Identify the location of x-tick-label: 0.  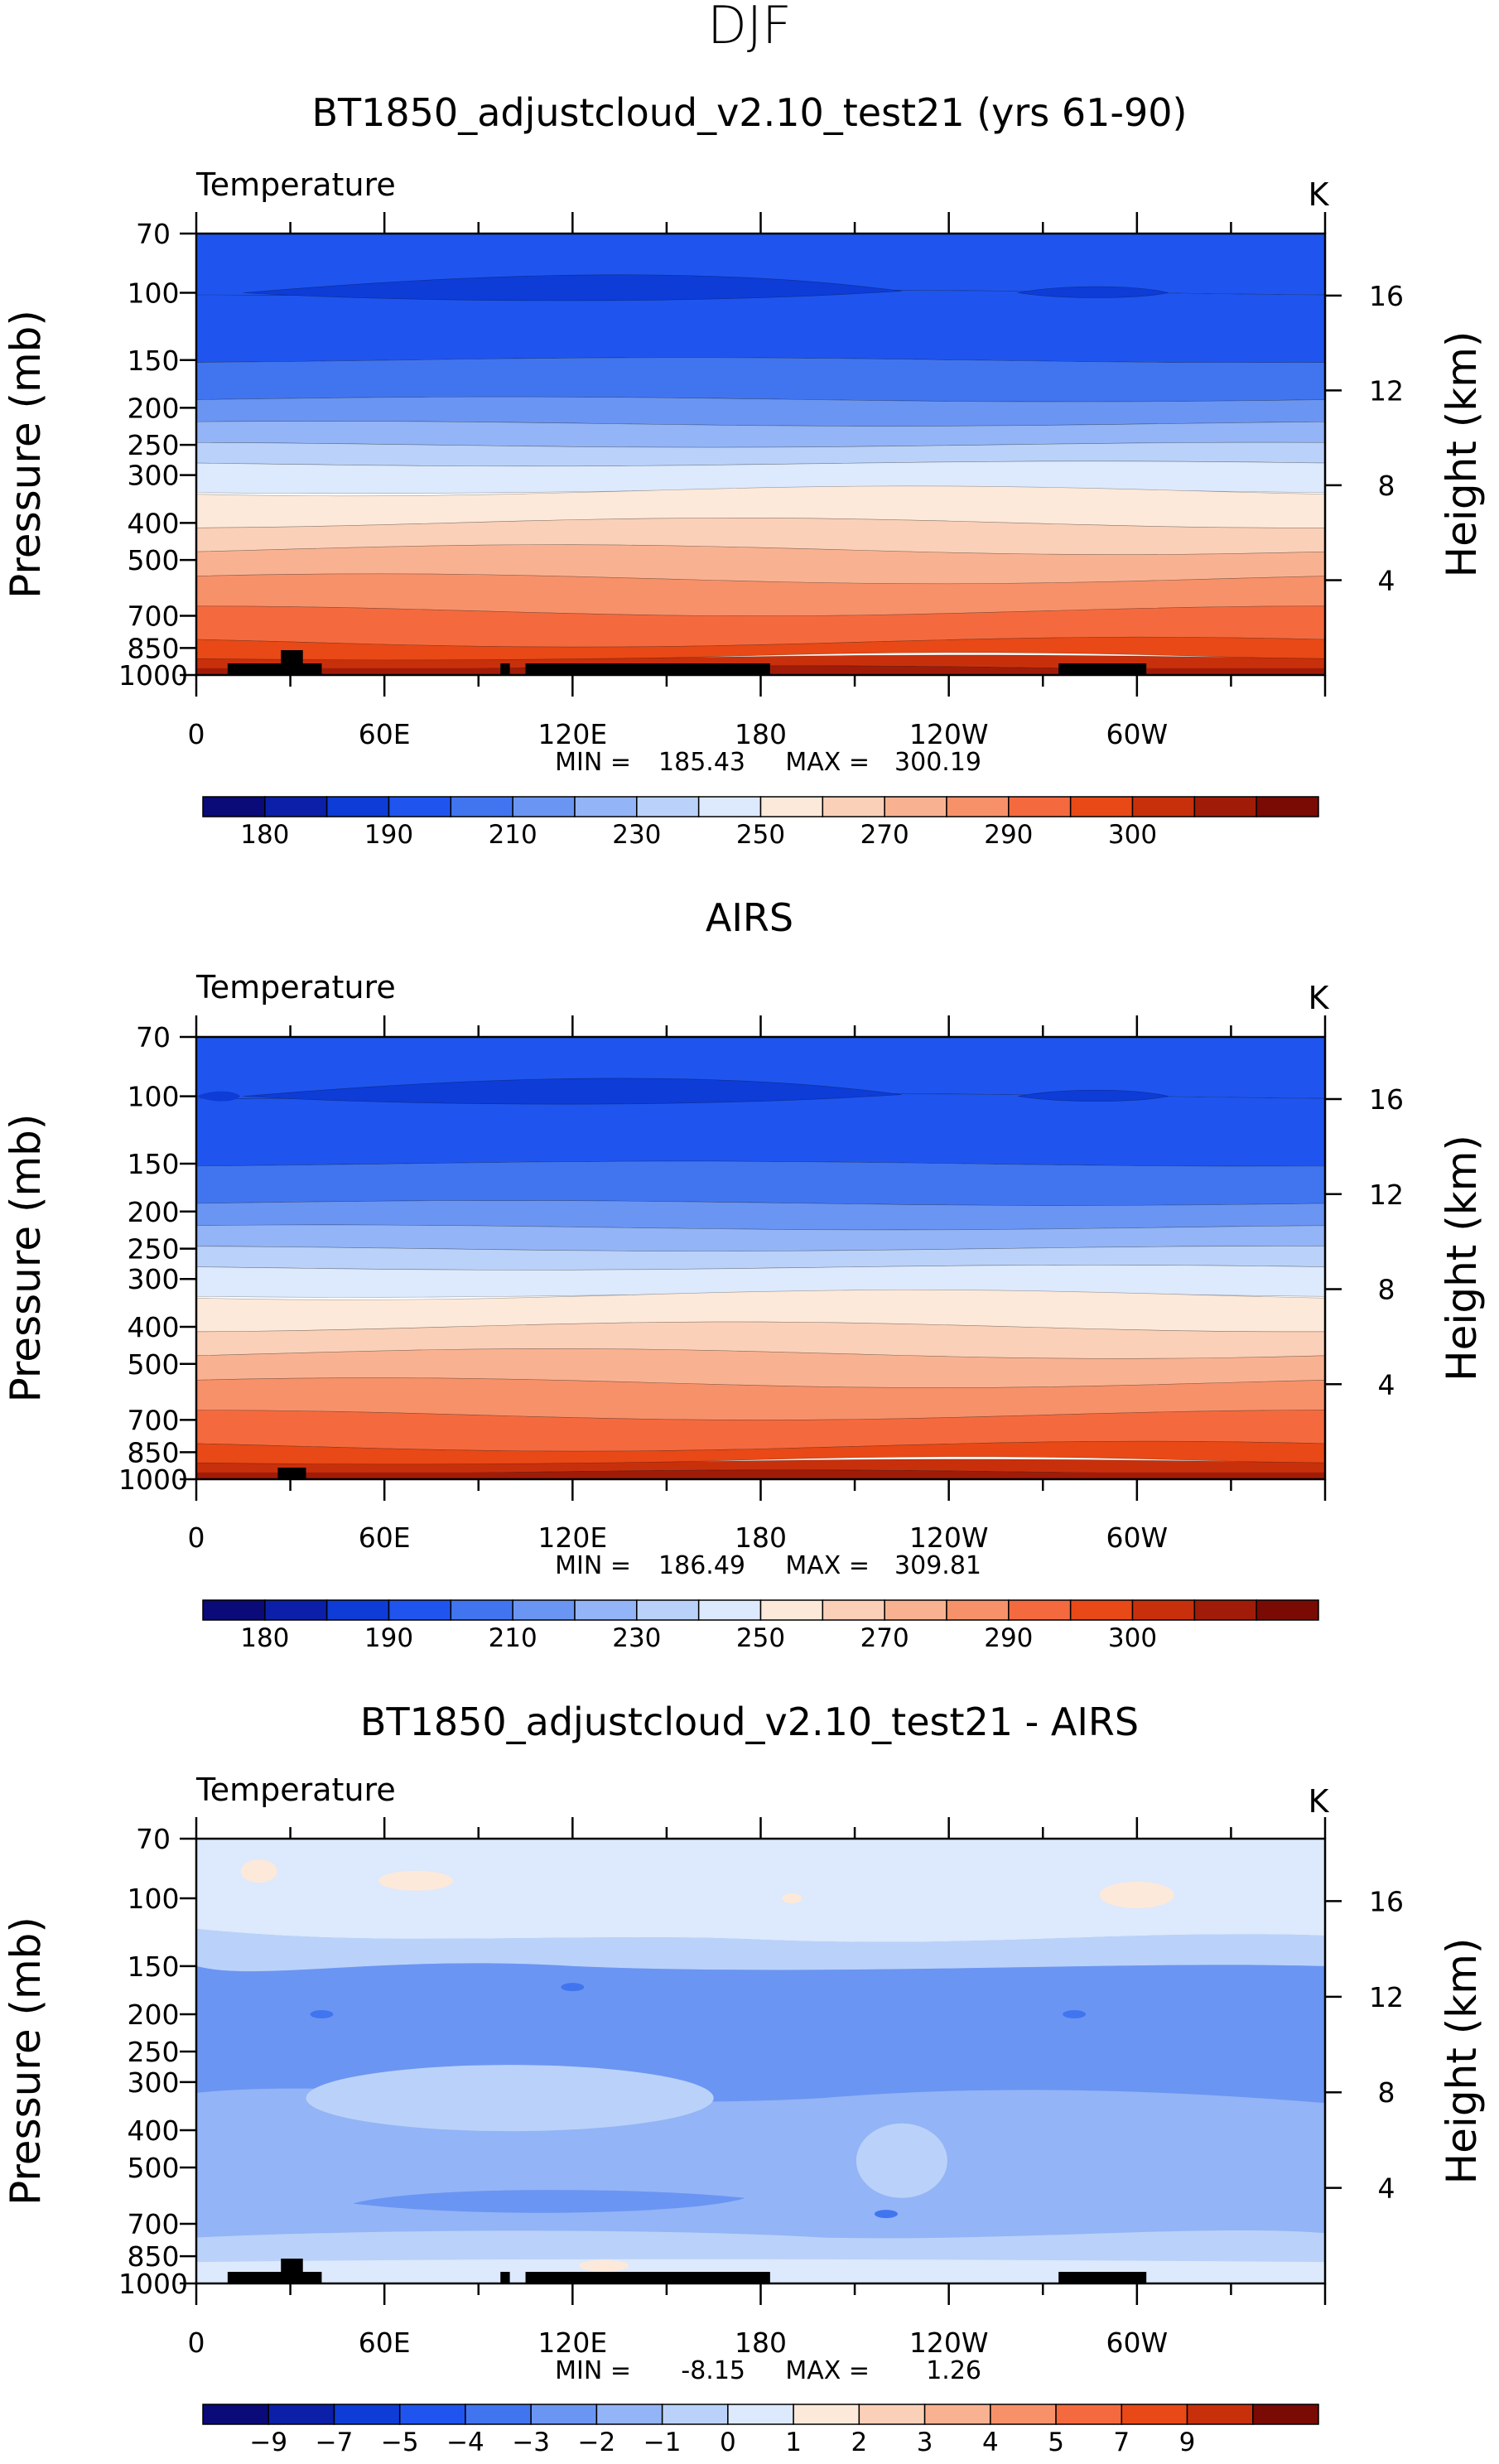
(196, 1537).